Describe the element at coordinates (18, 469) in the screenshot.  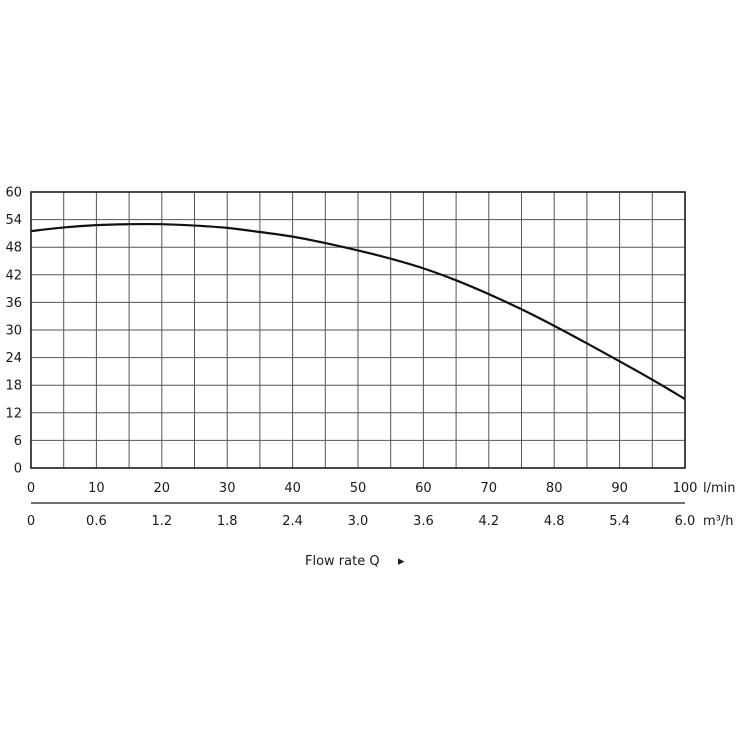
I see `y-tick-label: 0` at that location.